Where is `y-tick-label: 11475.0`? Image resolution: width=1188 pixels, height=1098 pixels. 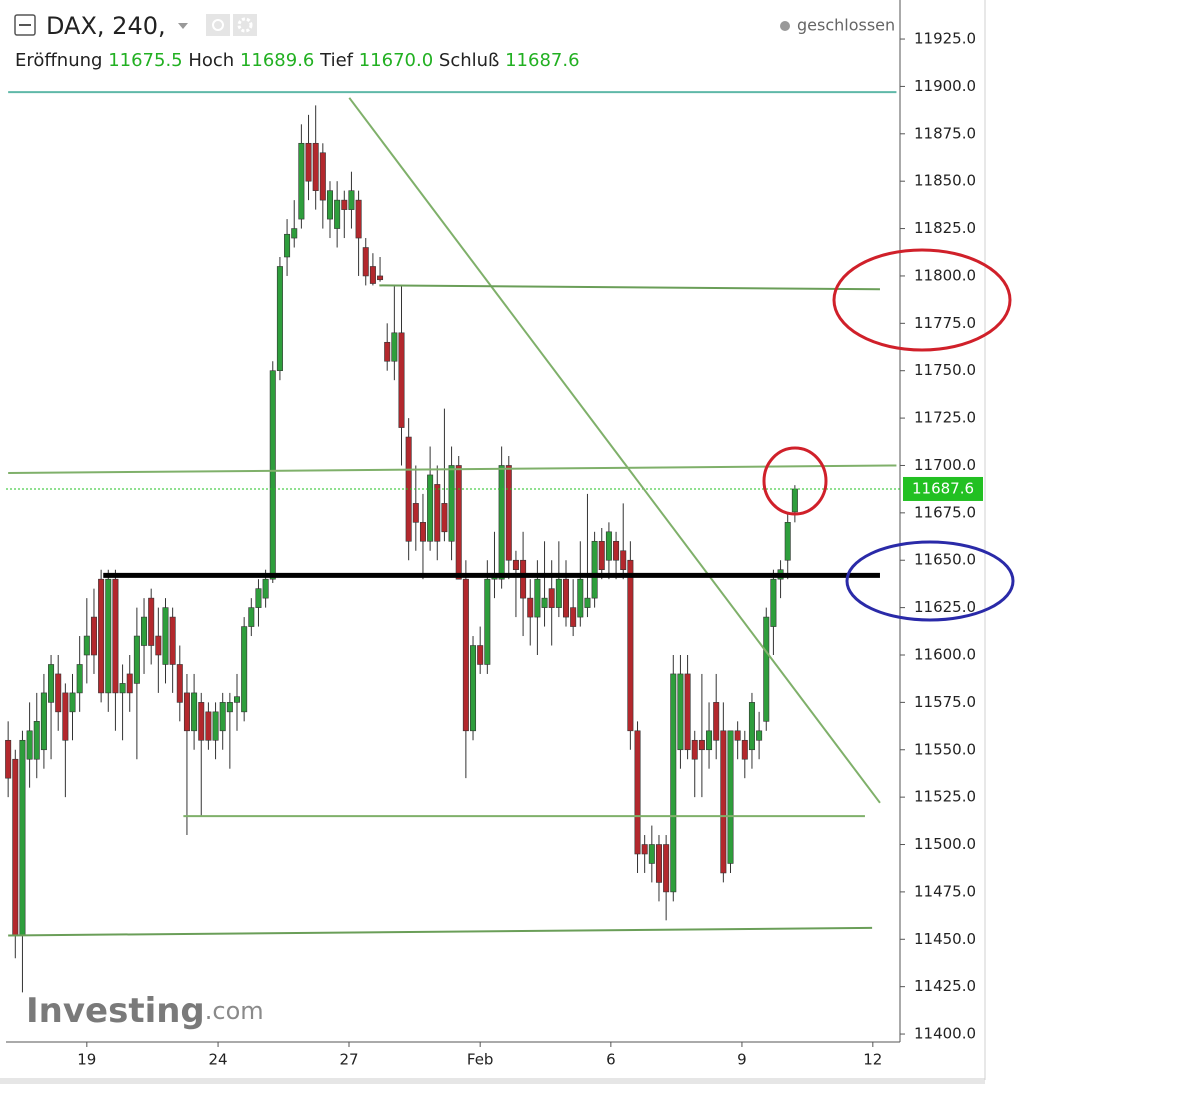
y-tick-label: 11475.0 is located at coordinates (945, 891).